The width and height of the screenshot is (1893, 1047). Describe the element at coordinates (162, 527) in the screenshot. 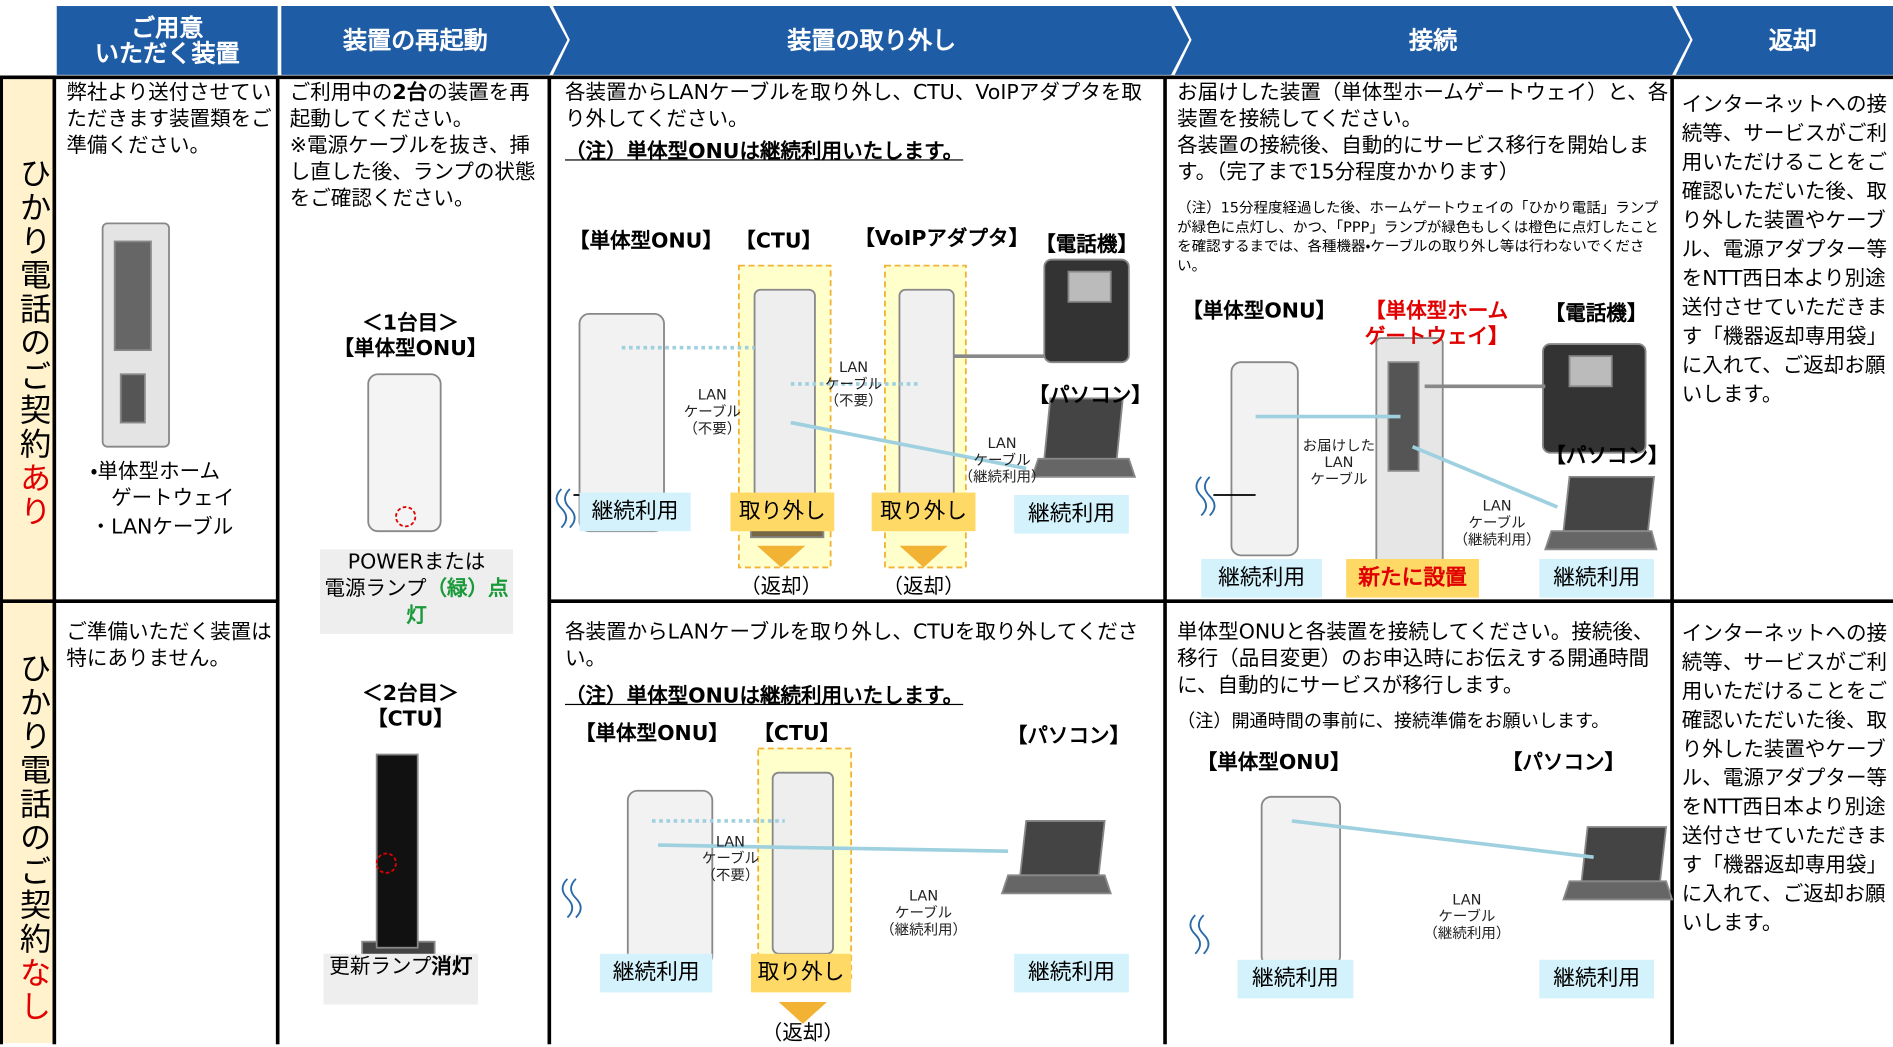

I see `prepare-item: ・LANケーブル` at that location.